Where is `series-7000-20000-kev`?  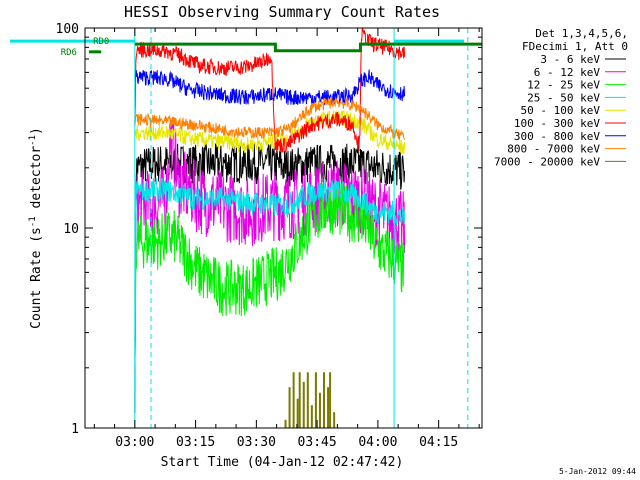
series-7000-20000-kev is located at coordinates (310, 400).